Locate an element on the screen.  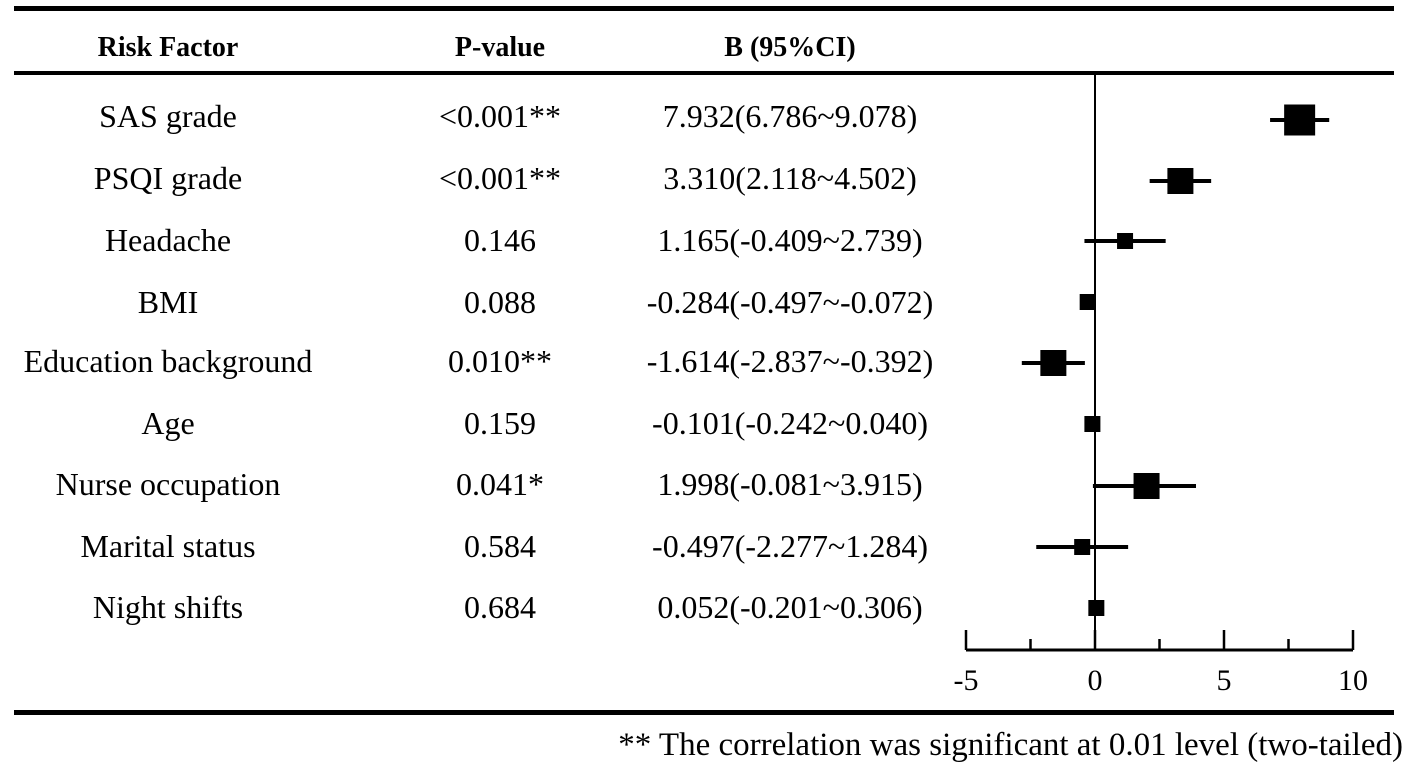
bottom-rule is located at coordinates (704, 712).